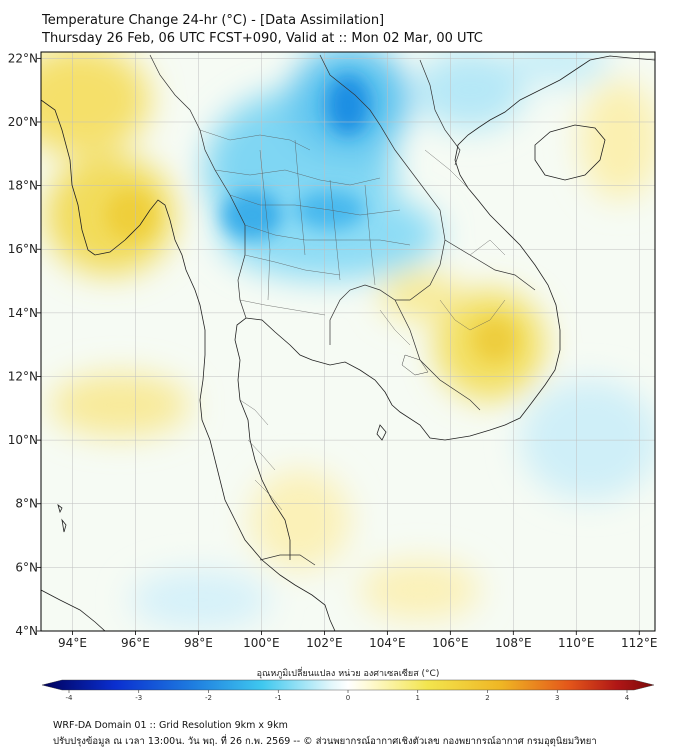 This screenshot has height=756, width=676. Describe the element at coordinates (26, 504) in the screenshot. I see `lat-tick-label: 8°N` at that location.